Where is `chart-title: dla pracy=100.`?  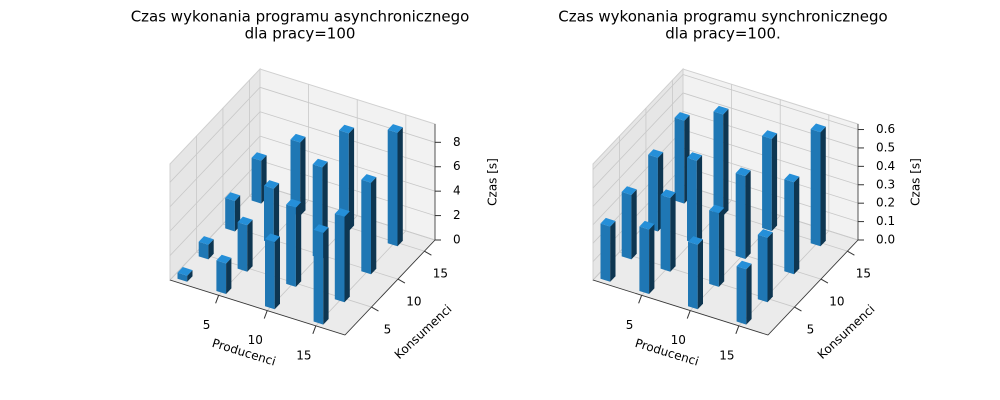 chart-title: dla pracy=100. is located at coordinates (723, 34).